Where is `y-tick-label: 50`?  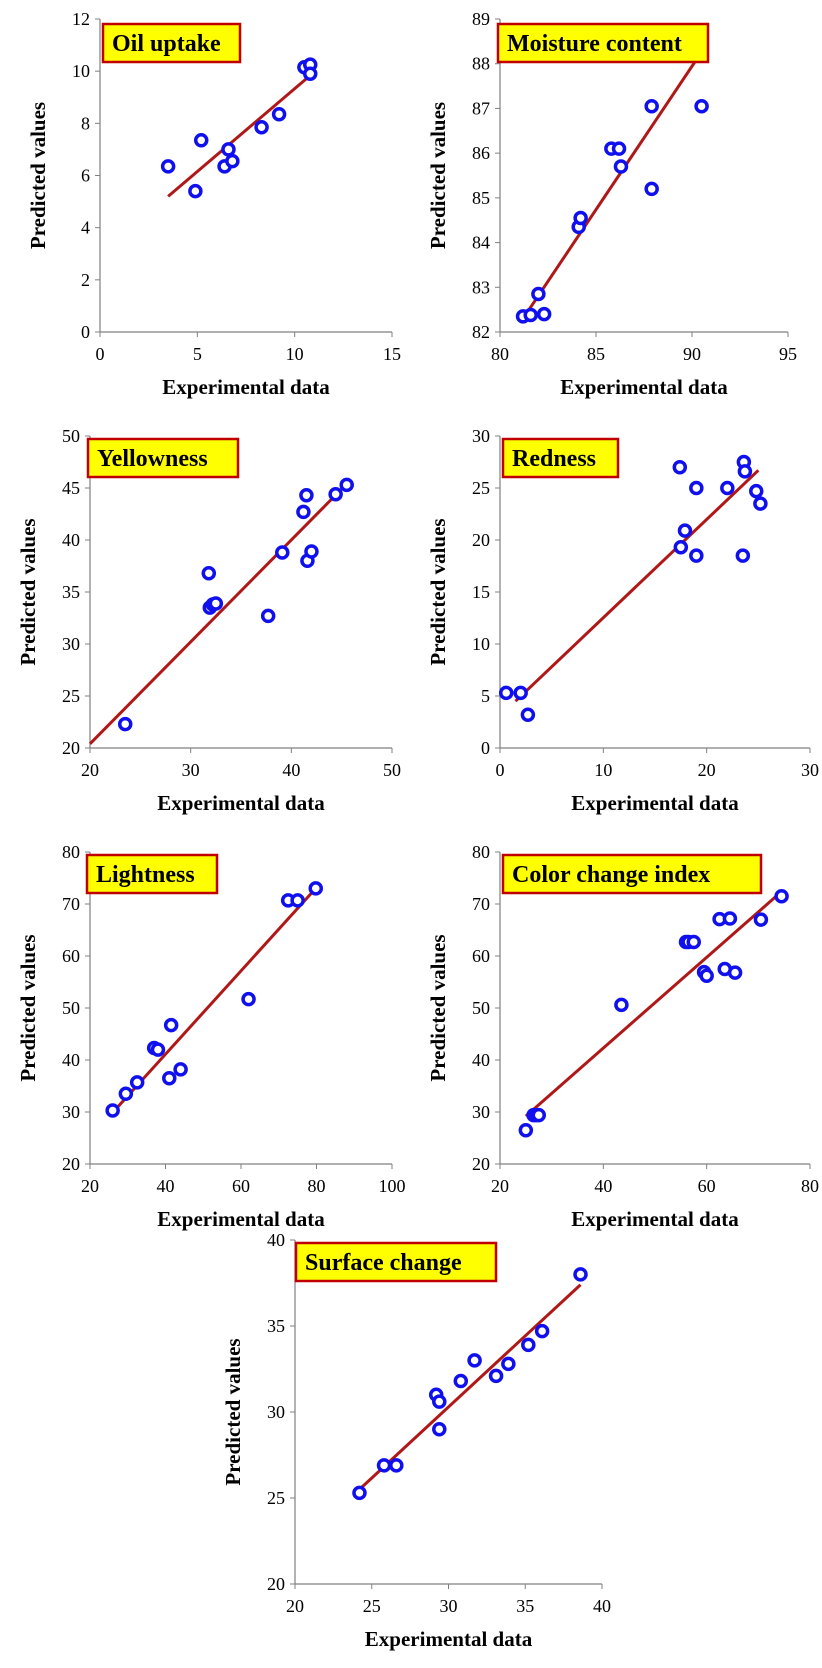 y-tick-label: 50 is located at coordinates (71, 436).